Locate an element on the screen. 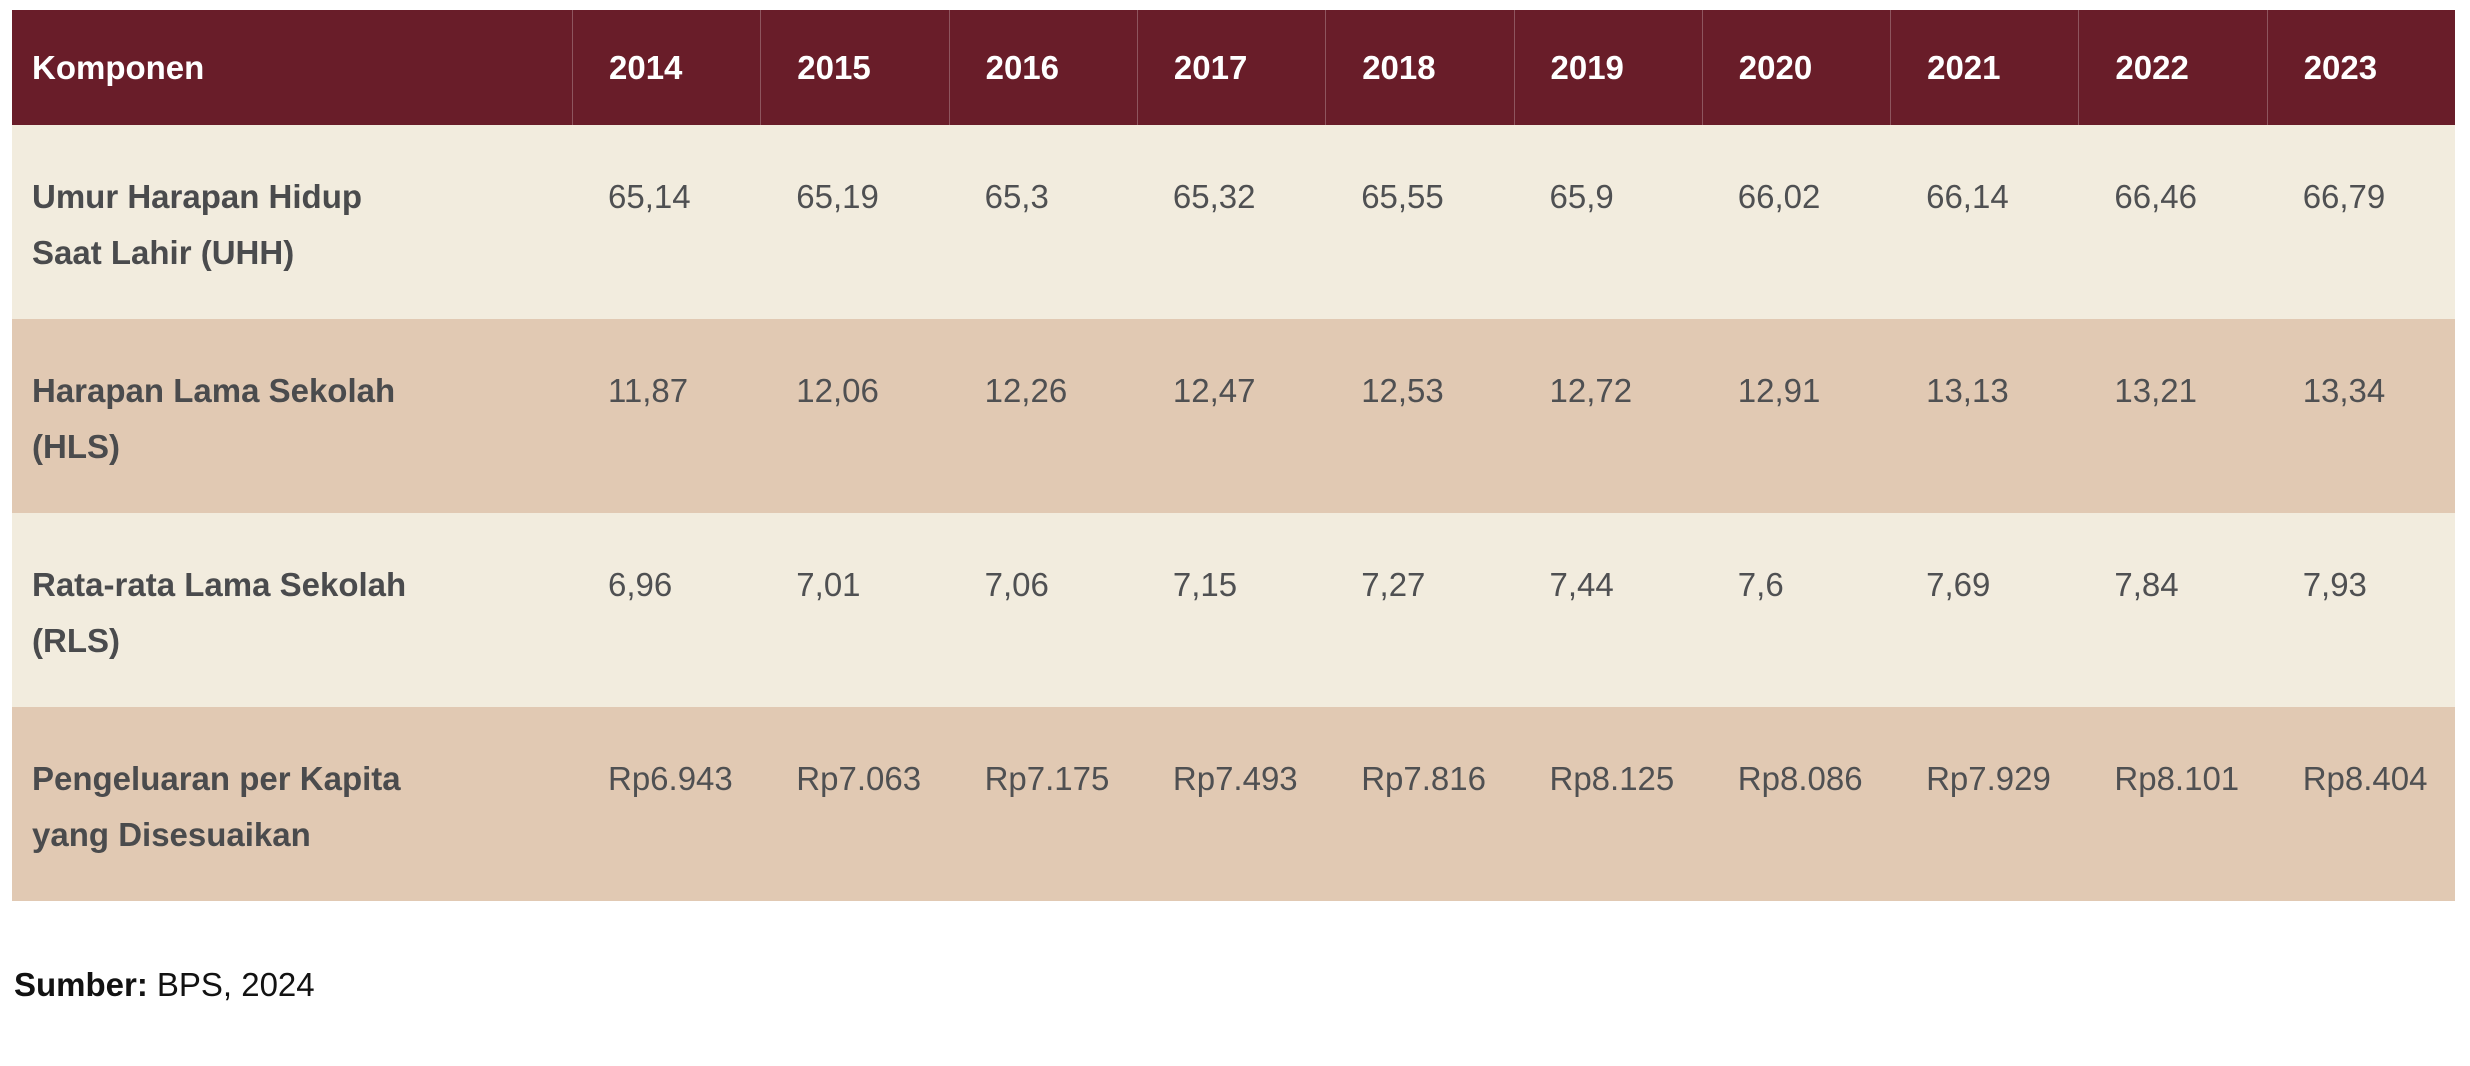 This screenshot has height=1066, width=2470. header-cell-year-2023: 2023 is located at coordinates (2360, 67).